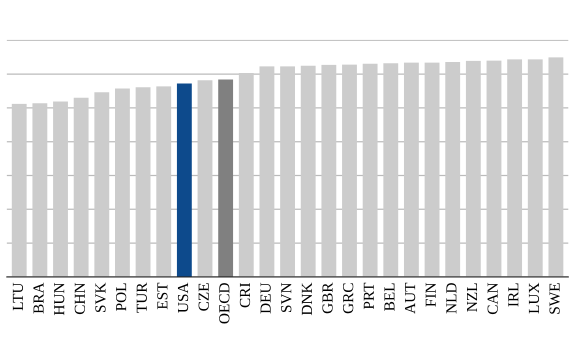 The image size is (570, 362). I want to click on x-tick-label: USA, so click(183, 297).